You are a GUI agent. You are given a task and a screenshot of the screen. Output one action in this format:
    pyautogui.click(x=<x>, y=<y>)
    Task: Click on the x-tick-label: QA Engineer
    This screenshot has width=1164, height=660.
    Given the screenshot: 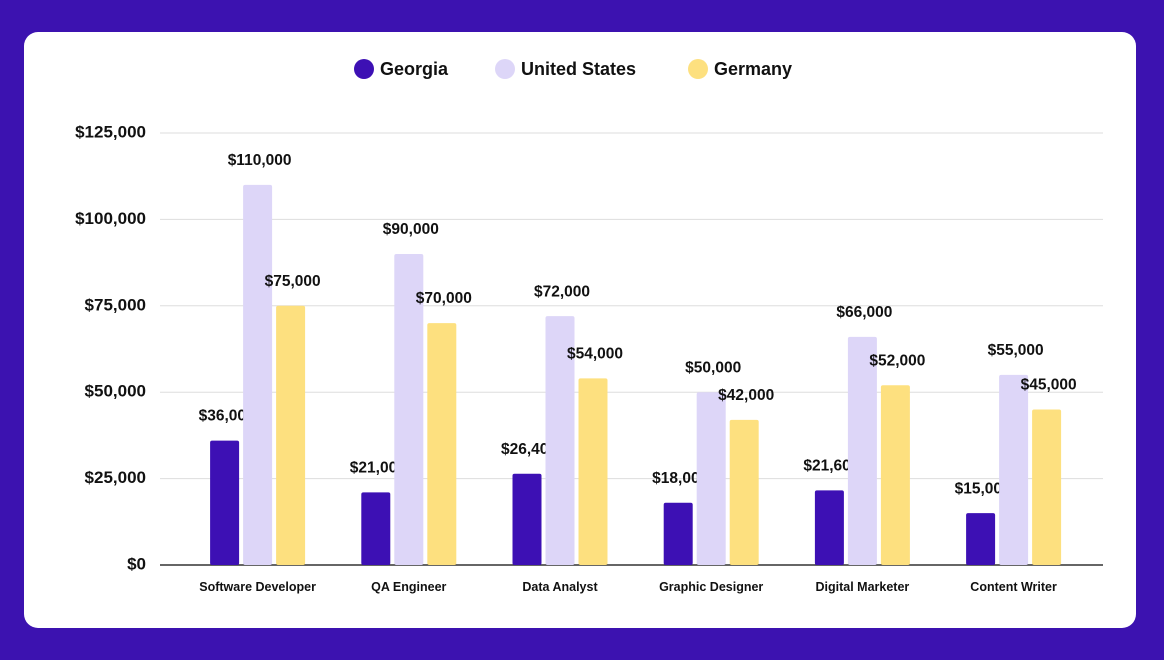 What is the action you would take?
    pyautogui.click(x=409, y=587)
    